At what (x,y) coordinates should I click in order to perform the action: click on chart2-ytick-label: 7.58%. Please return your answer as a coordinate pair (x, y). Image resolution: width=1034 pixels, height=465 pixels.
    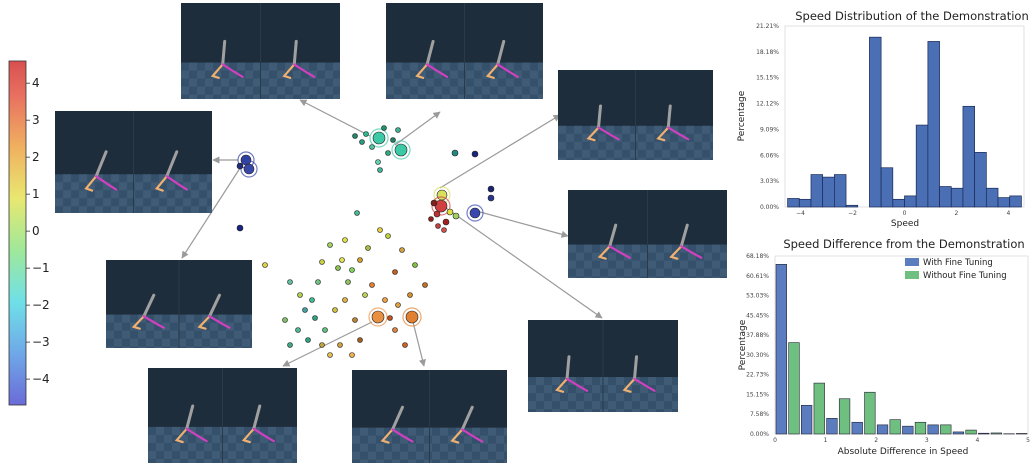
    Looking at the image, I should click on (759, 414).